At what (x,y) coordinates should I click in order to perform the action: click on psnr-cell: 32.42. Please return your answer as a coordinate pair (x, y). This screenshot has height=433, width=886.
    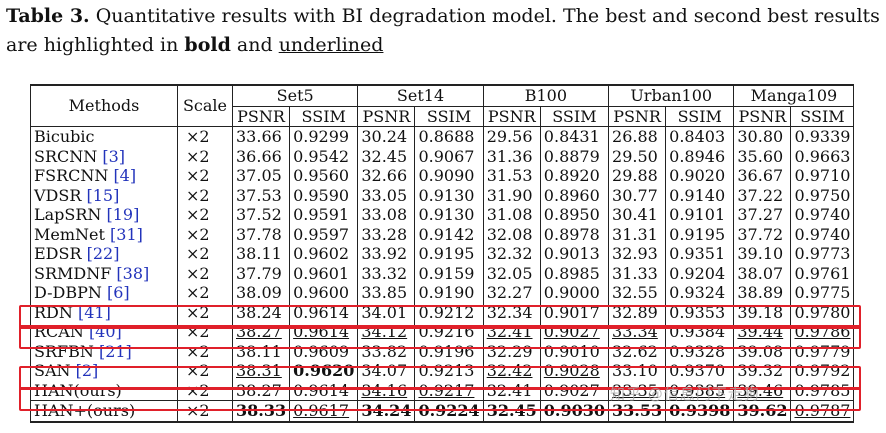
    Looking at the image, I should click on (512, 371).